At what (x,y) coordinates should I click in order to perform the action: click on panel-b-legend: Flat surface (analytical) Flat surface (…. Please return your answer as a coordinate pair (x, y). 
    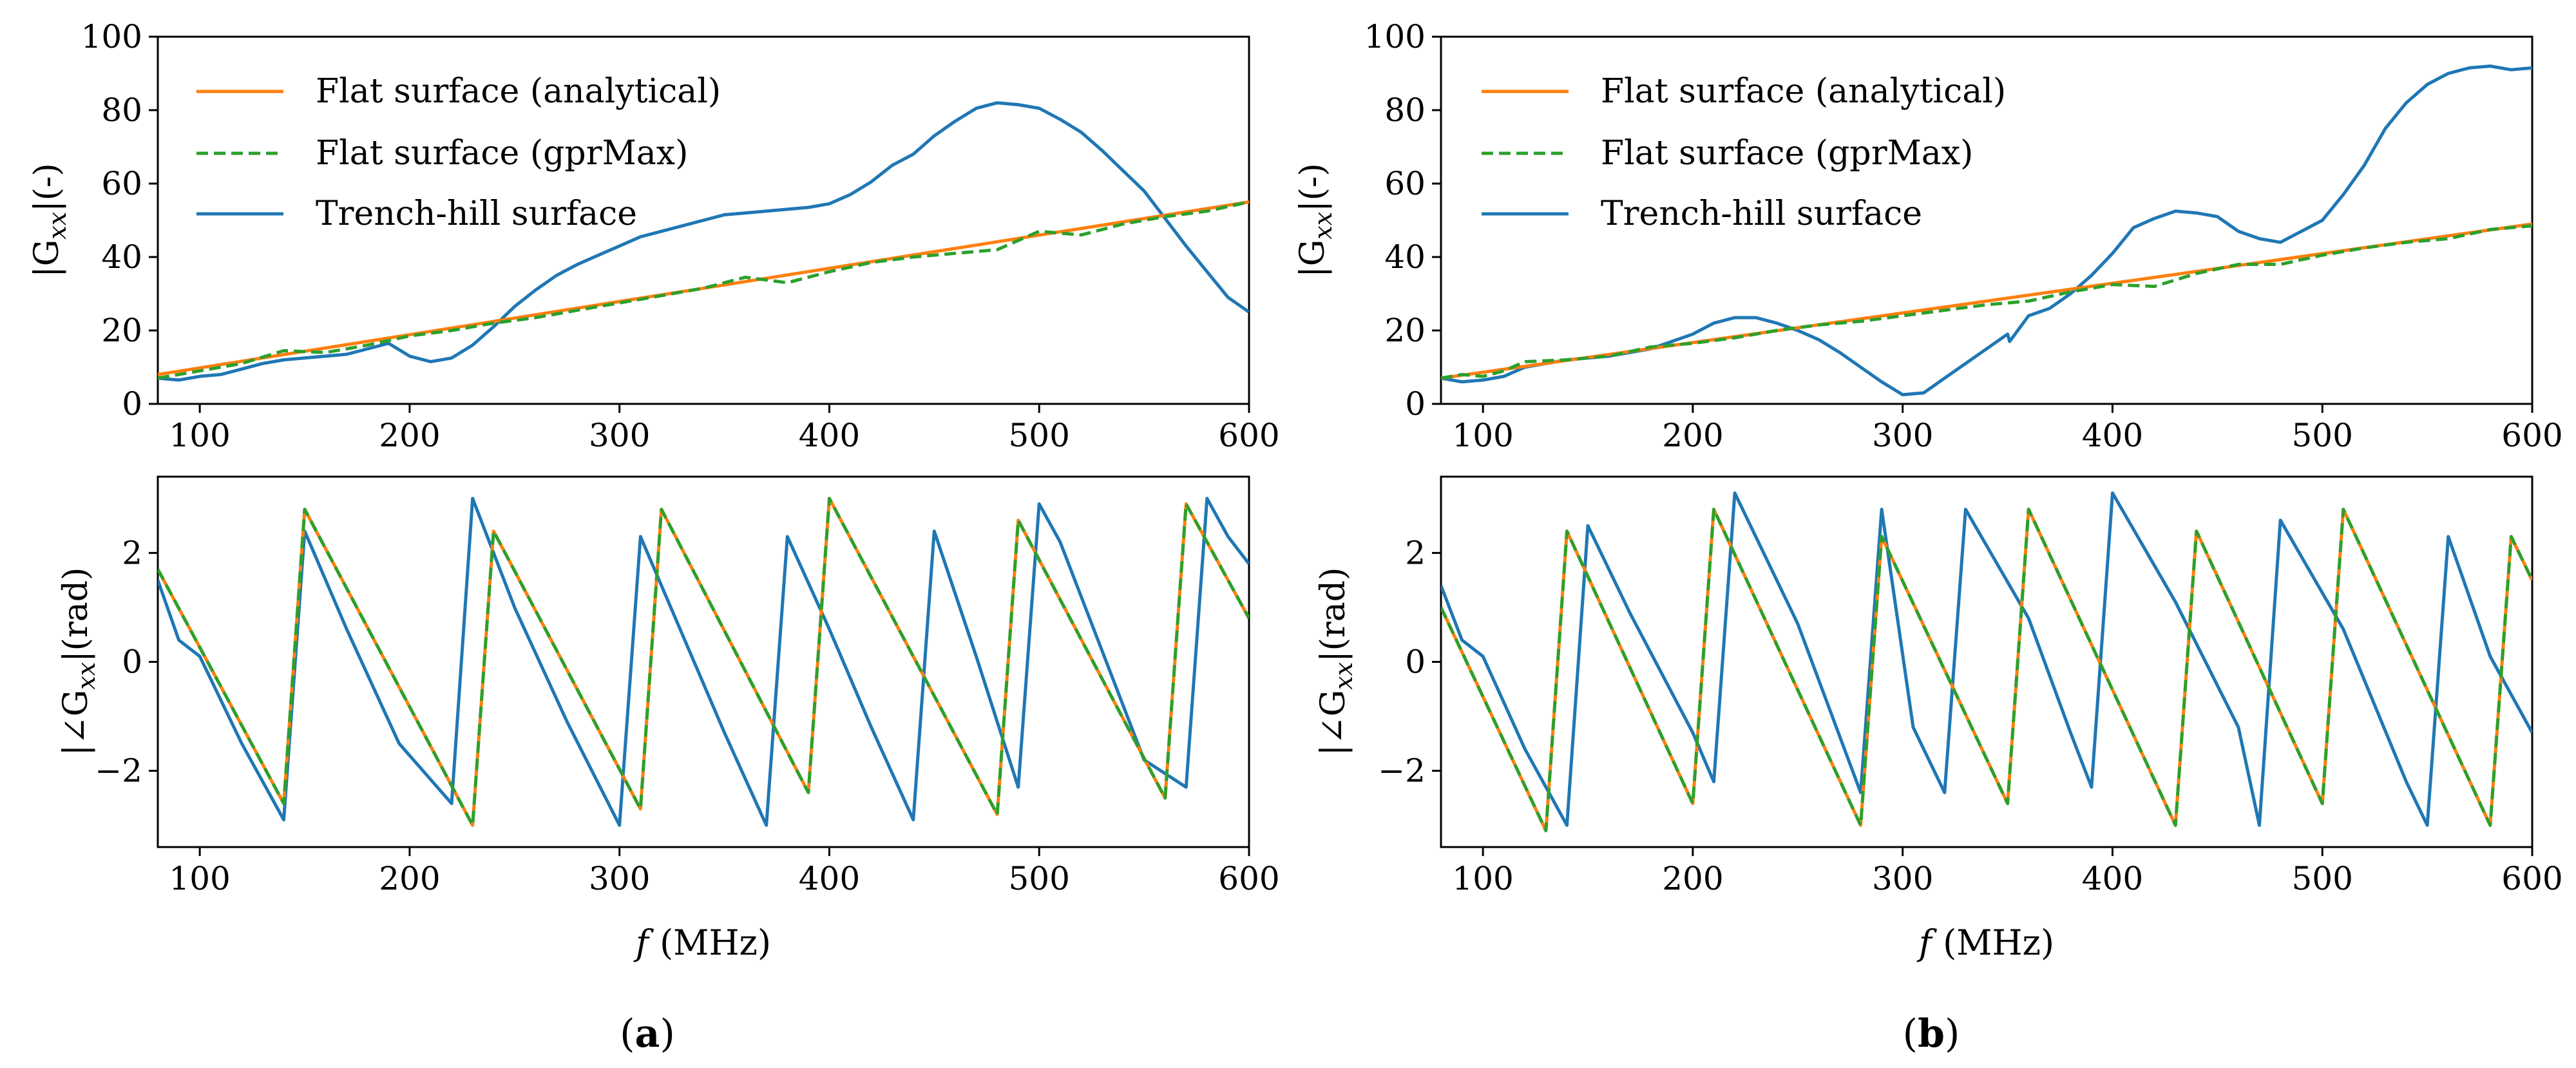
    Looking at the image, I should click on (1744, 152).